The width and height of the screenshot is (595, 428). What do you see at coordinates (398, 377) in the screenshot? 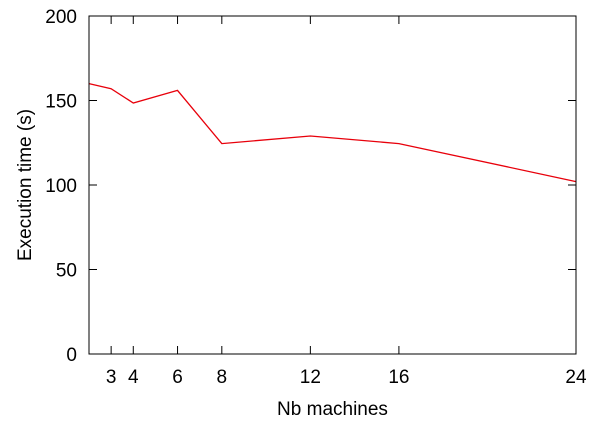
I see `x-tick-label: 16` at bounding box center [398, 377].